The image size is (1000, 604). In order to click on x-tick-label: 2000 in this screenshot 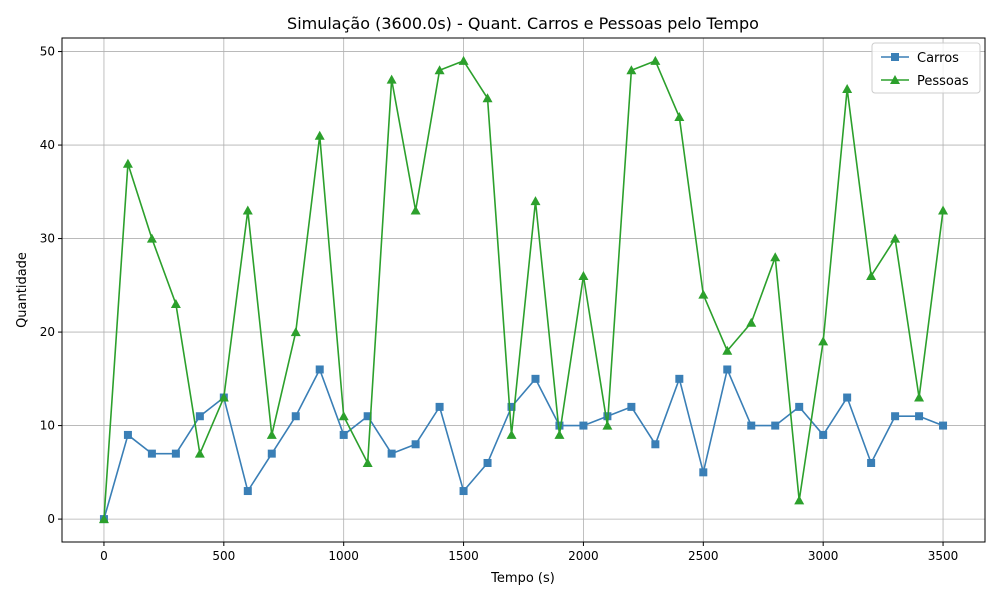, I will do `click(583, 556)`.